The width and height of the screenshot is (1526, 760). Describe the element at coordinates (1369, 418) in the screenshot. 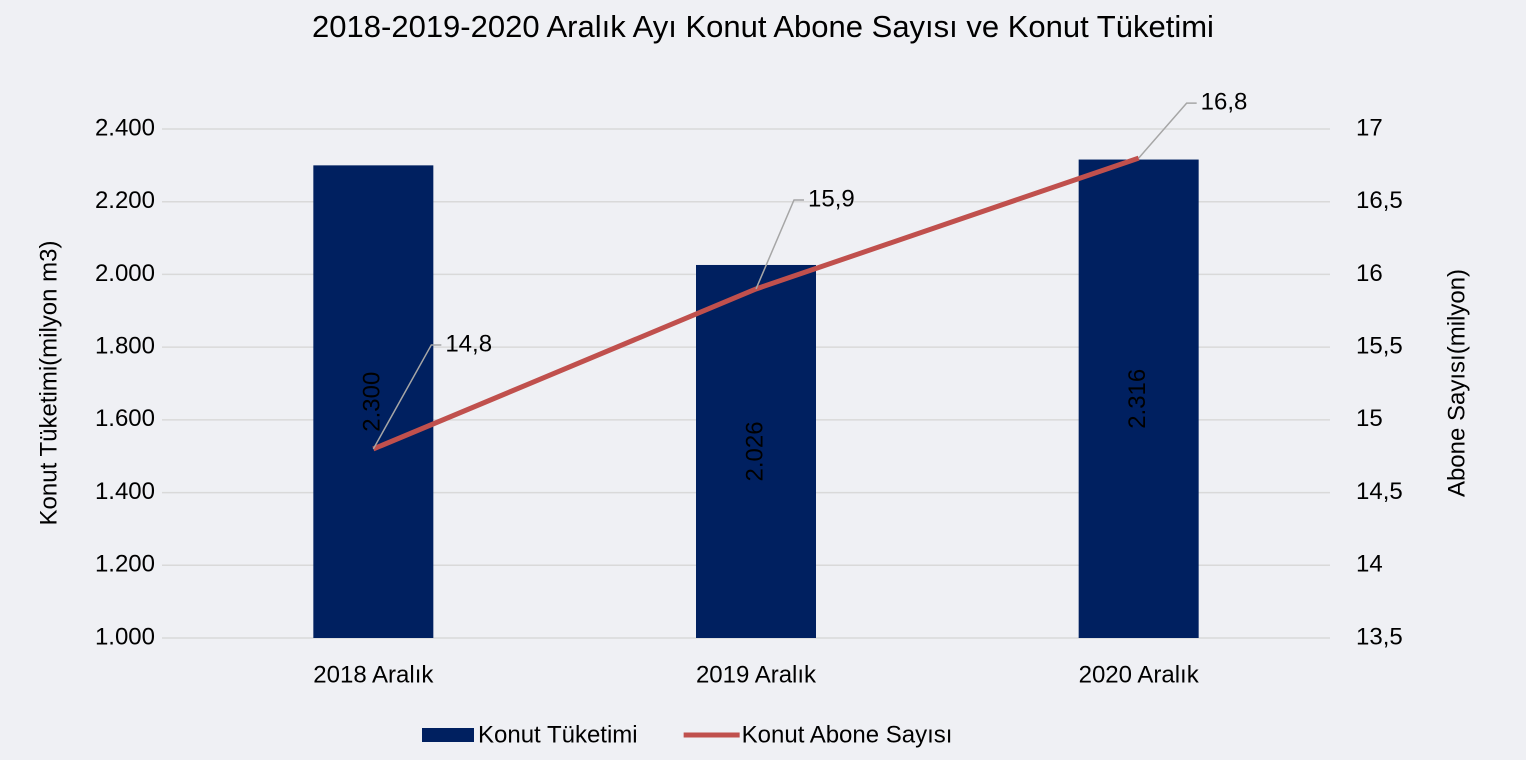

I see `y2-tick-label: 15` at that location.